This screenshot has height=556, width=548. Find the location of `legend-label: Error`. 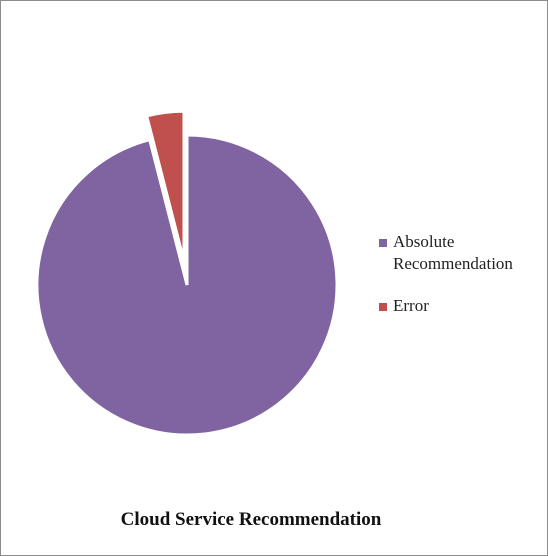

legend-label: Error is located at coordinates (411, 305).